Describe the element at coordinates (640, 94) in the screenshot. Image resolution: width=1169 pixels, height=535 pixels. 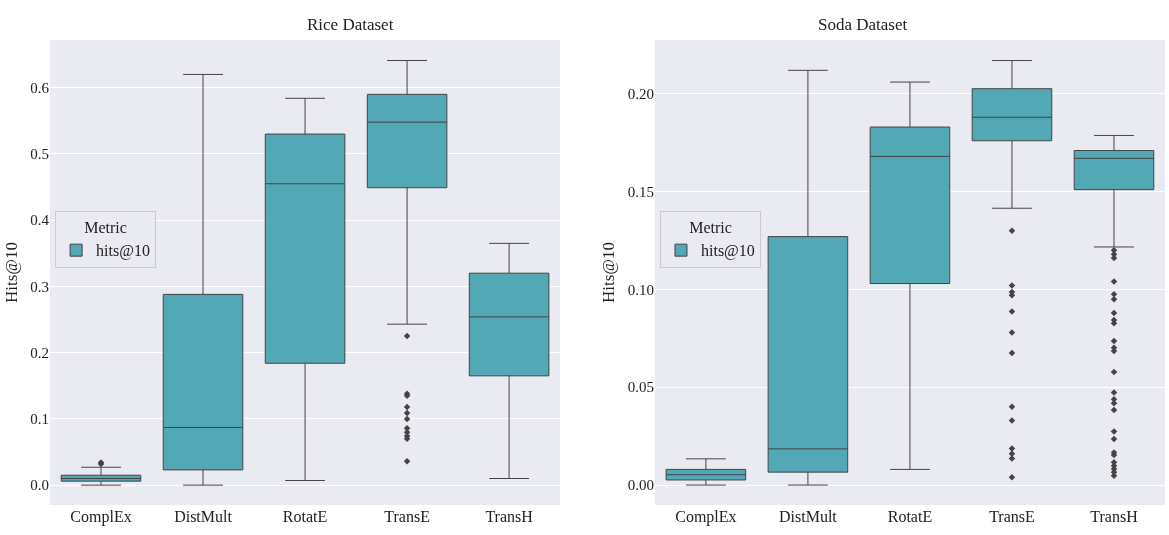
I see `y-tick-label: 0.20` at that location.